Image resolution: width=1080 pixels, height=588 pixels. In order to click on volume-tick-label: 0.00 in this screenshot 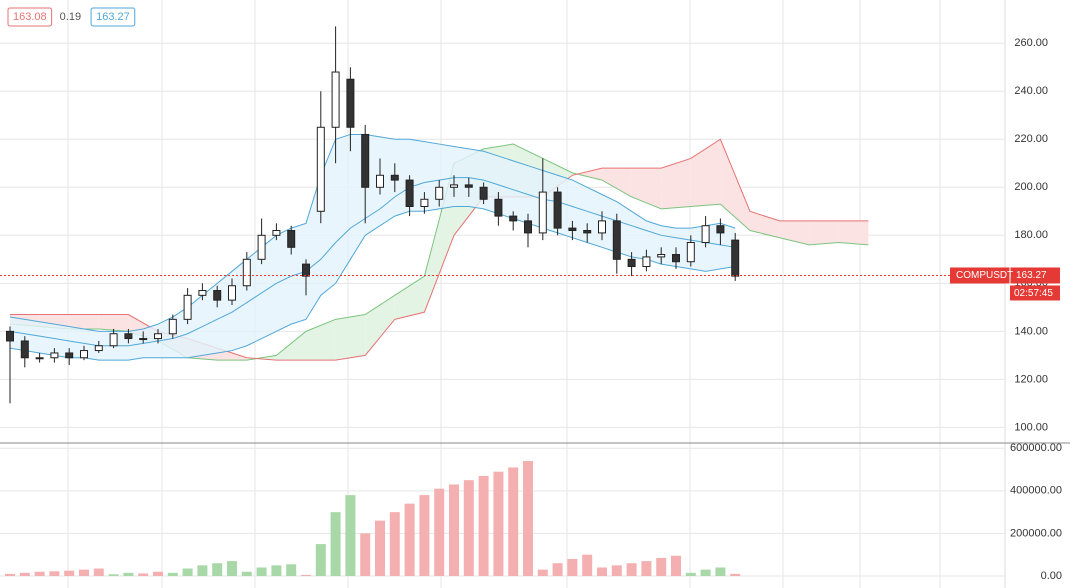, I will do `click(1051, 576)`.